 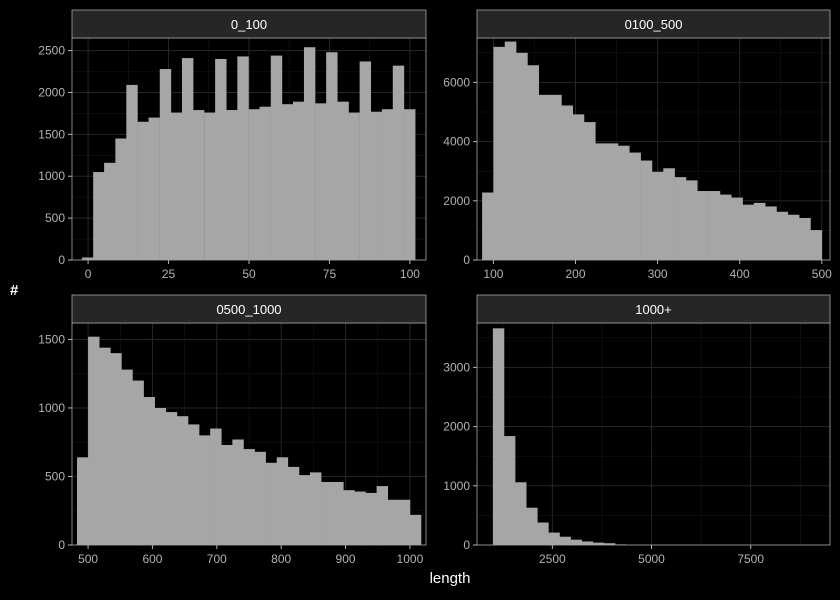 I want to click on facet-strip-label: 0_100, so click(x=249, y=24).